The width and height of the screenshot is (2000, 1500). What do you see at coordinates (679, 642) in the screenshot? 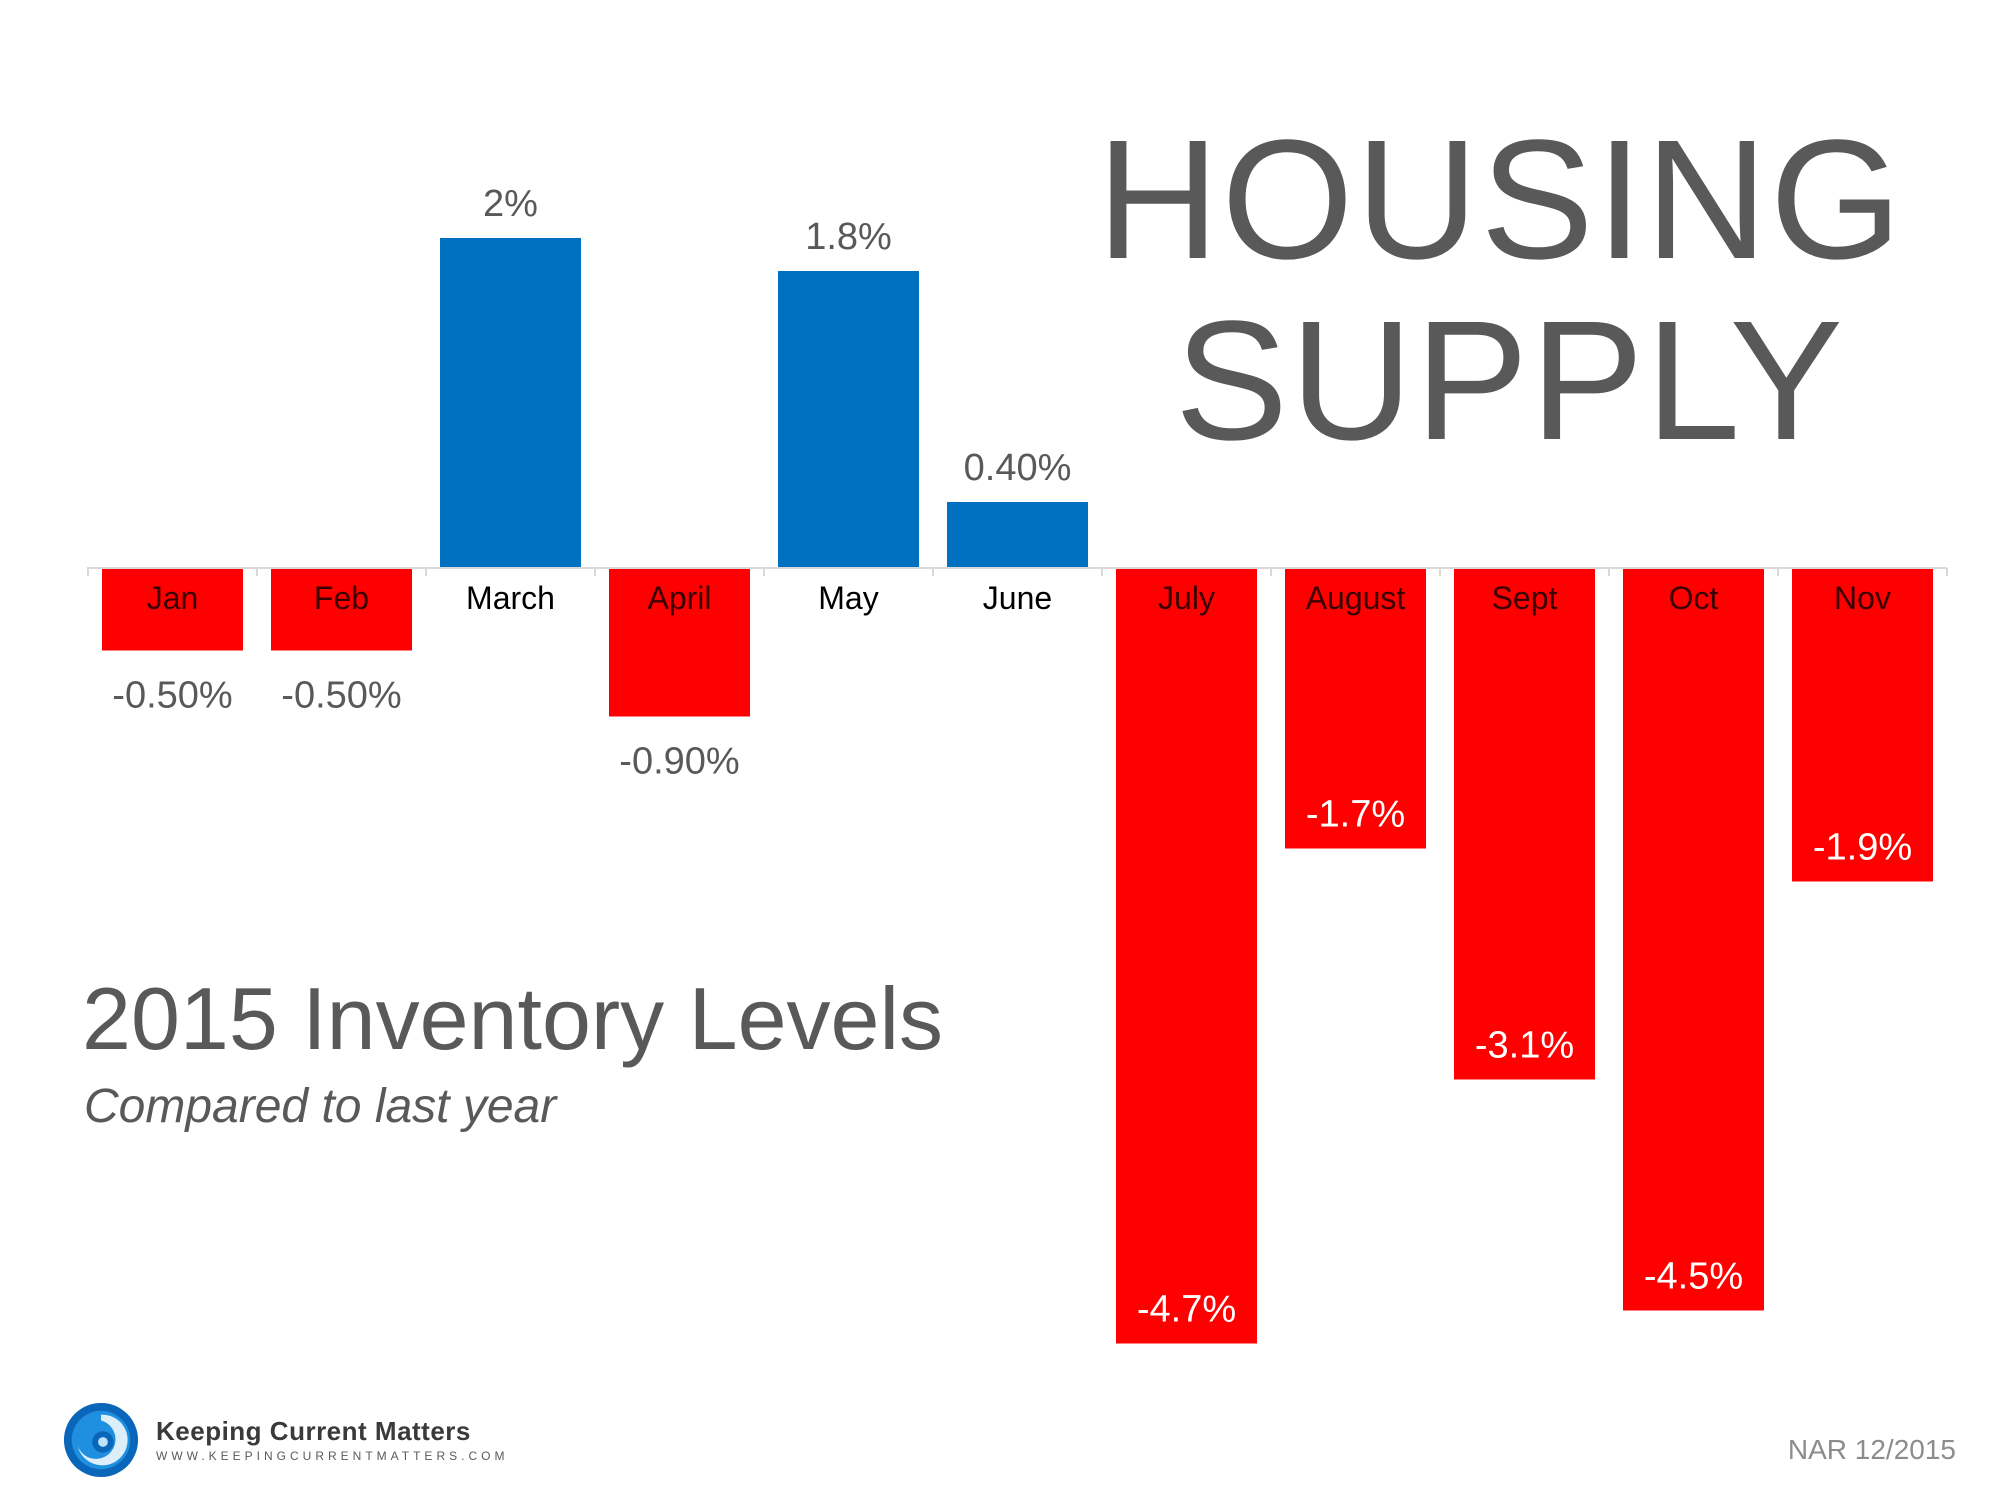
I see `bar-april` at bounding box center [679, 642].